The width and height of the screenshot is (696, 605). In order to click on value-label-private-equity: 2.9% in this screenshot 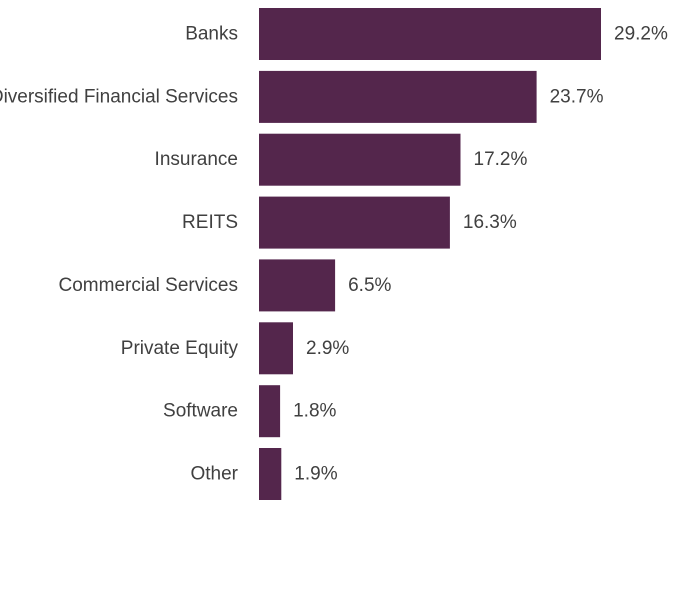, I will do `click(327, 348)`.